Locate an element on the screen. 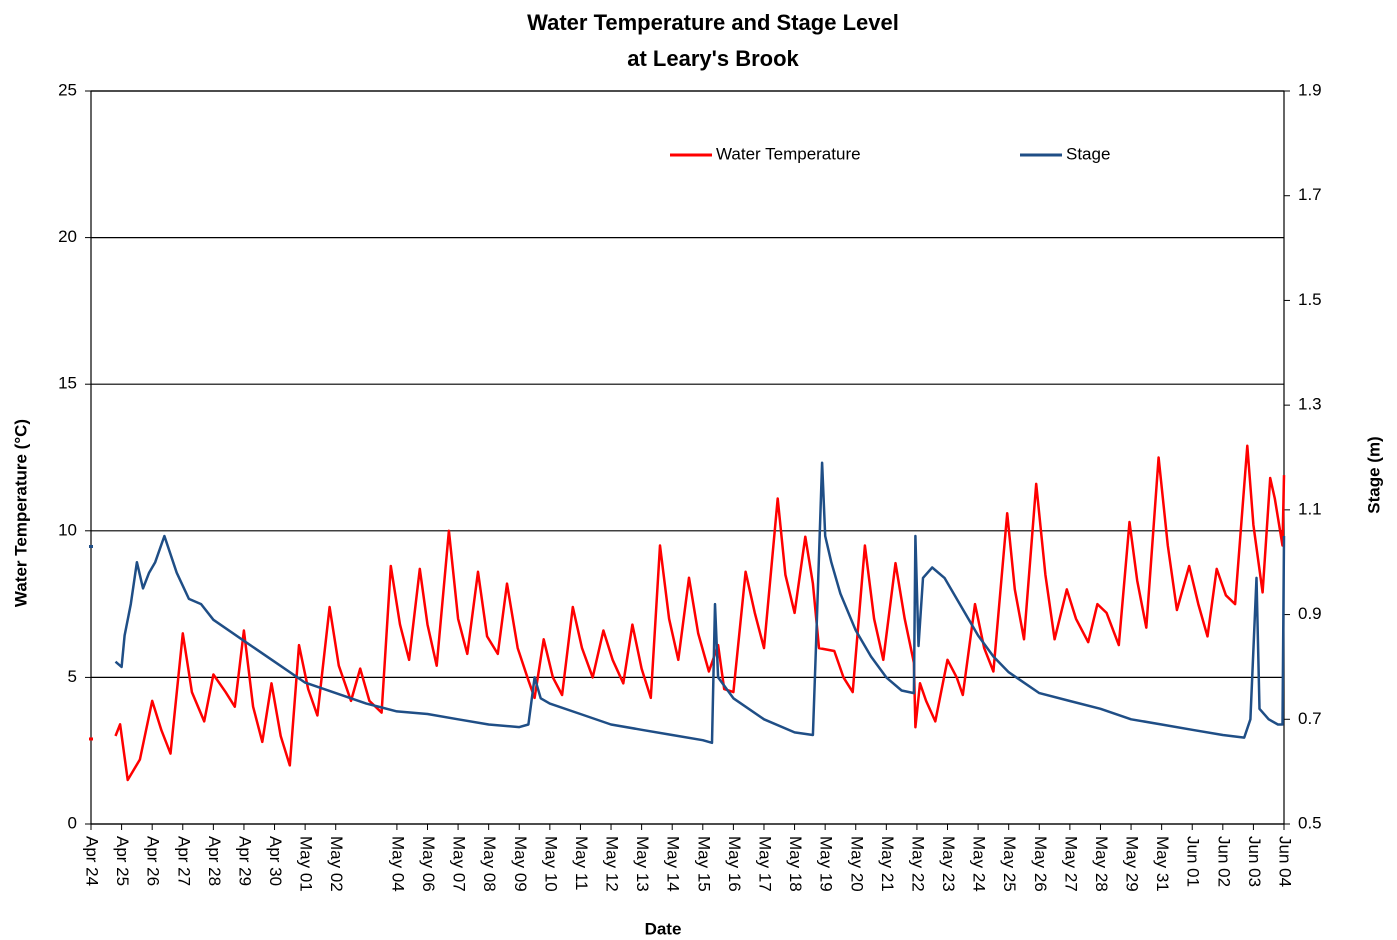 The image size is (1397, 940). x-tick-label: May 14 is located at coordinates (673, 864).